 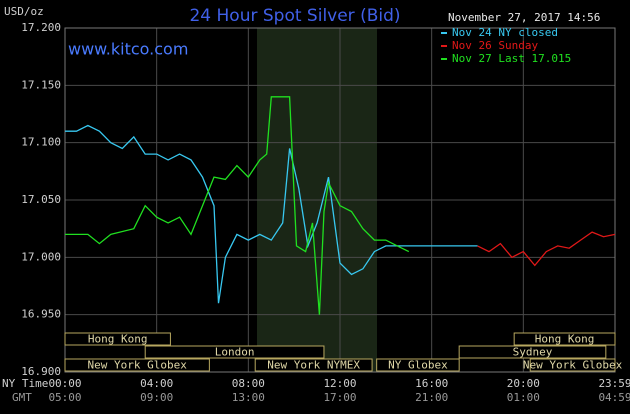 I want to click on timestamp: November 27, 2017 14:56, so click(x=524, y=17).